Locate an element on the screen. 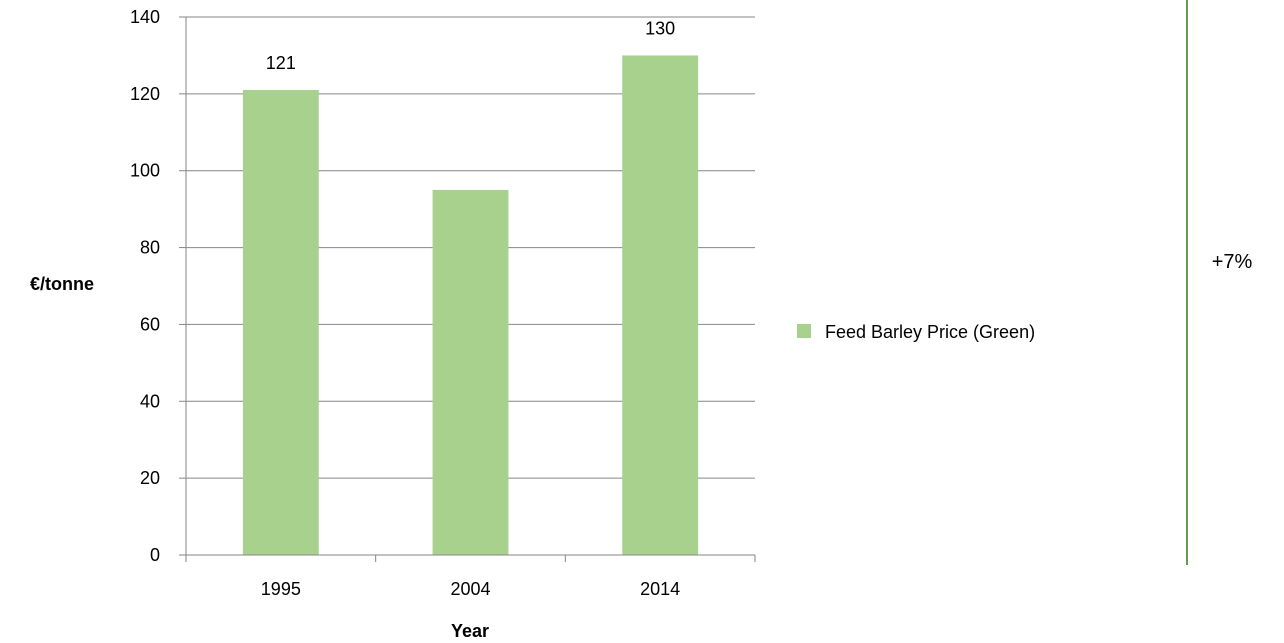 Image resolution: width=1284 pixels, height=643 pixels. y-axis-title: €/tonne is located at coordinates (62, 284).